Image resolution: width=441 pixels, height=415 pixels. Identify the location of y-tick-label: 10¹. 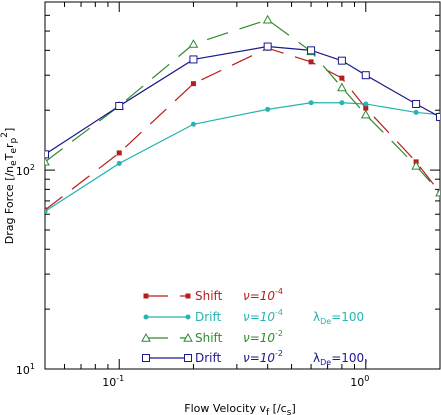
(25, 369).